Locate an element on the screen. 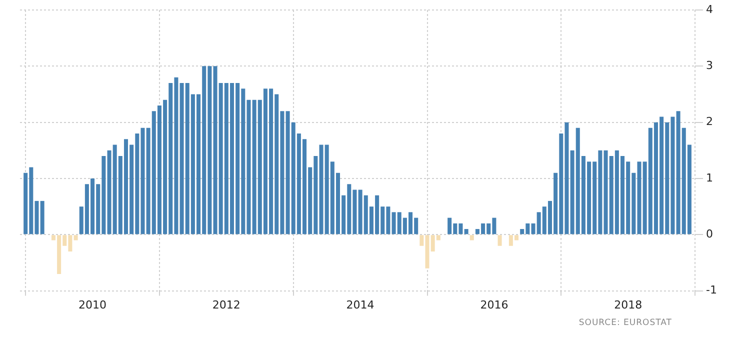 The width and height of the screenshot is (730, 340). x-tick-label: 2012 is located at coordinates (226, 305).